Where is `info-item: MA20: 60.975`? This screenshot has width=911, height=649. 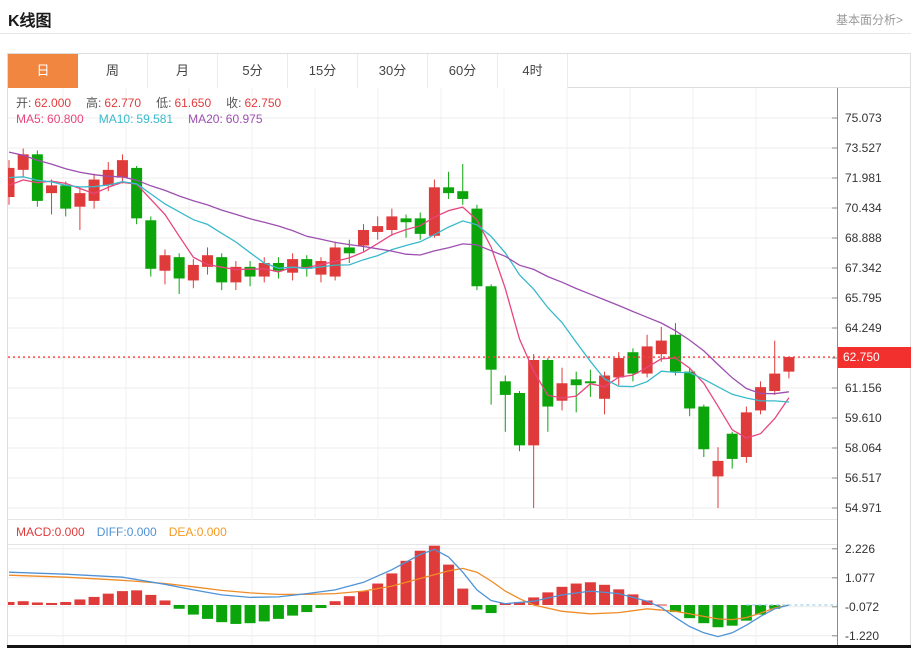 info-item: MA20: 60.975 is located at coordinates (226, 119).